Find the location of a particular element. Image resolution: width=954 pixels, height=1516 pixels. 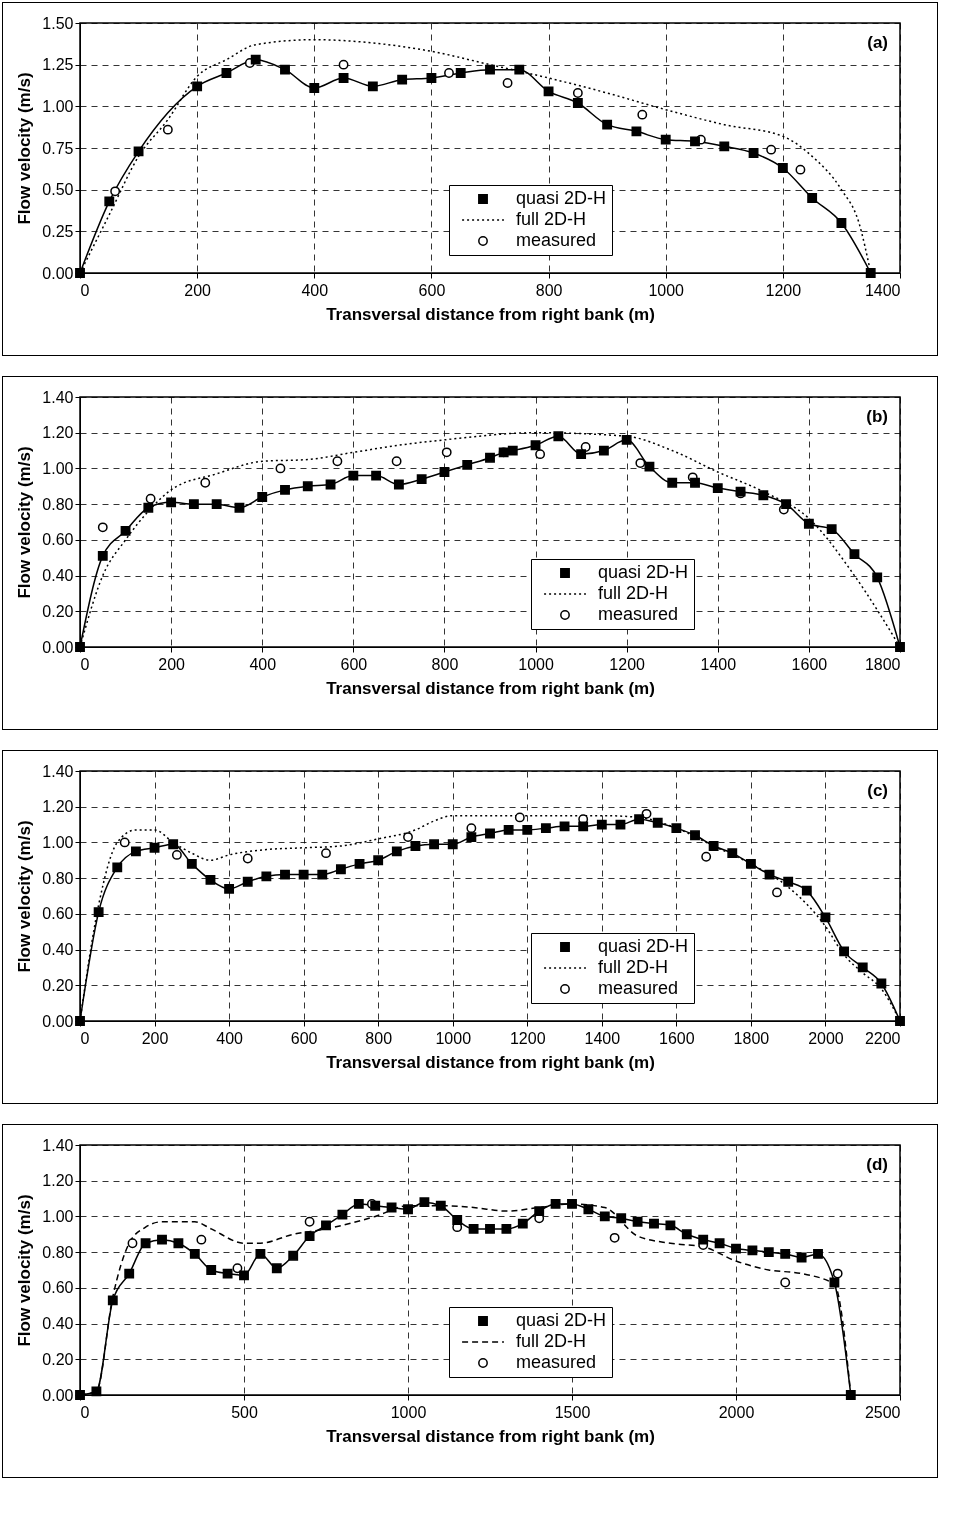

x-tick-label: 200 is located at coordinates (198, 290).